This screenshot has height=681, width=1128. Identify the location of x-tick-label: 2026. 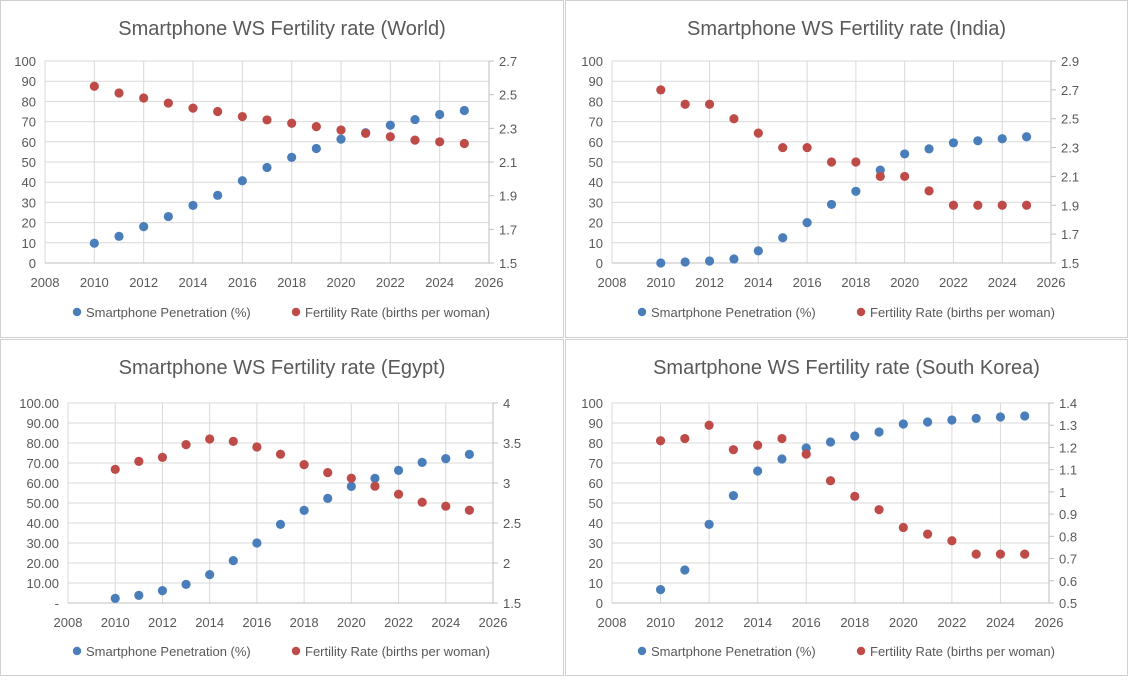
(1049, 622).